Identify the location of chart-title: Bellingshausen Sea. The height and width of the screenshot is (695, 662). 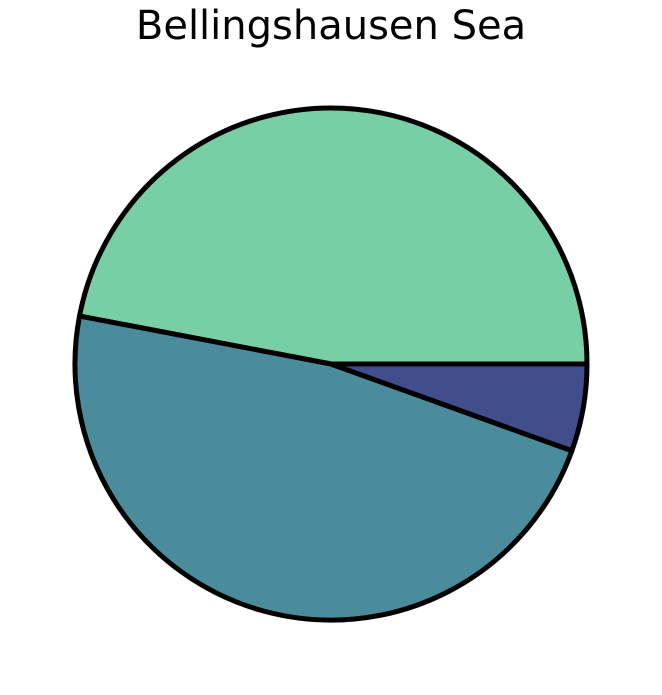
(331, 26).